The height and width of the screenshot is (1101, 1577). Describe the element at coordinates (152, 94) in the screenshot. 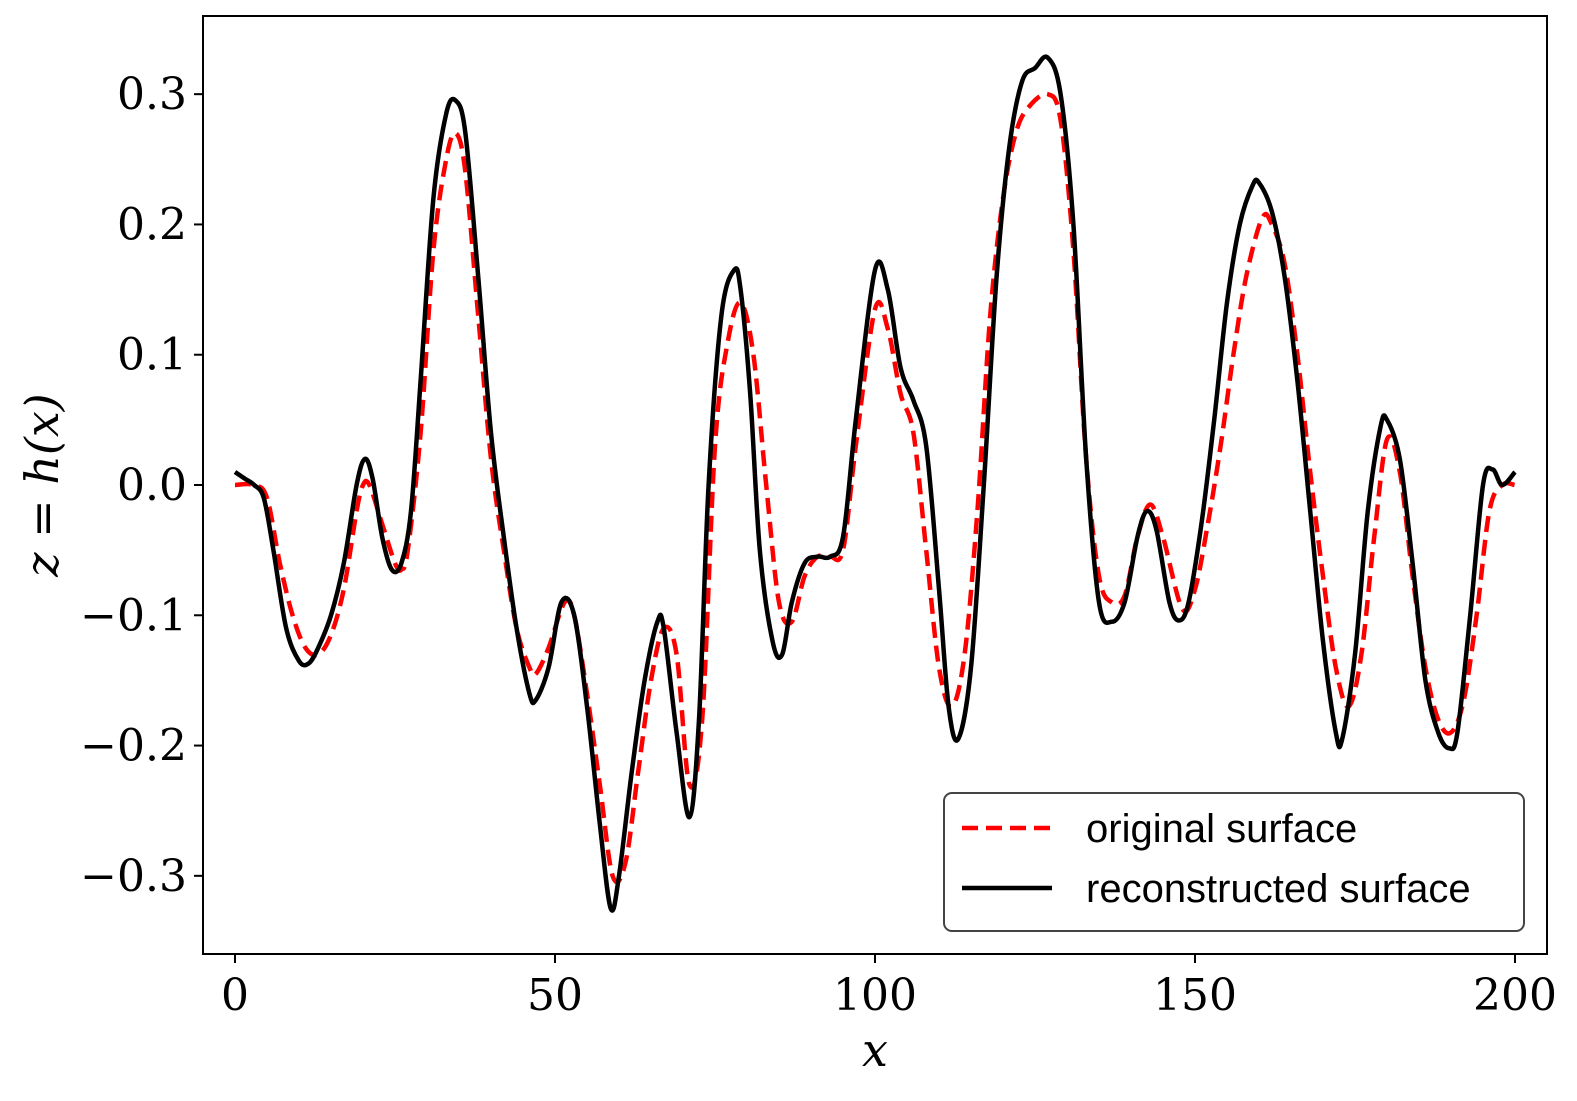

I see `y-tick-label: 0.3` at that location.